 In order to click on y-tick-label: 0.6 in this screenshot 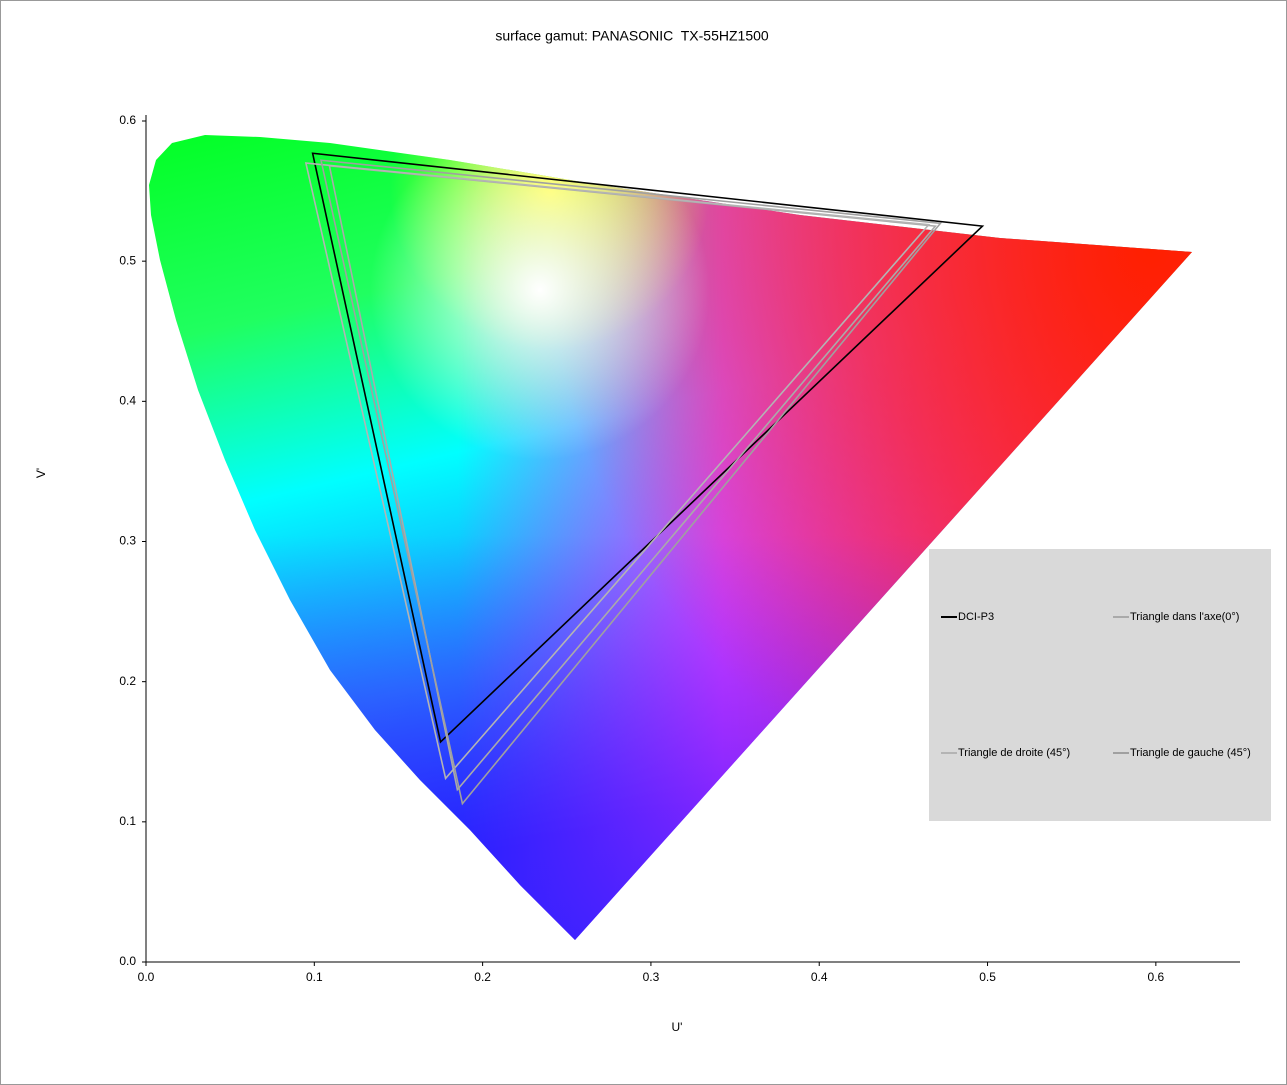, I will do `click(127, 120)`.